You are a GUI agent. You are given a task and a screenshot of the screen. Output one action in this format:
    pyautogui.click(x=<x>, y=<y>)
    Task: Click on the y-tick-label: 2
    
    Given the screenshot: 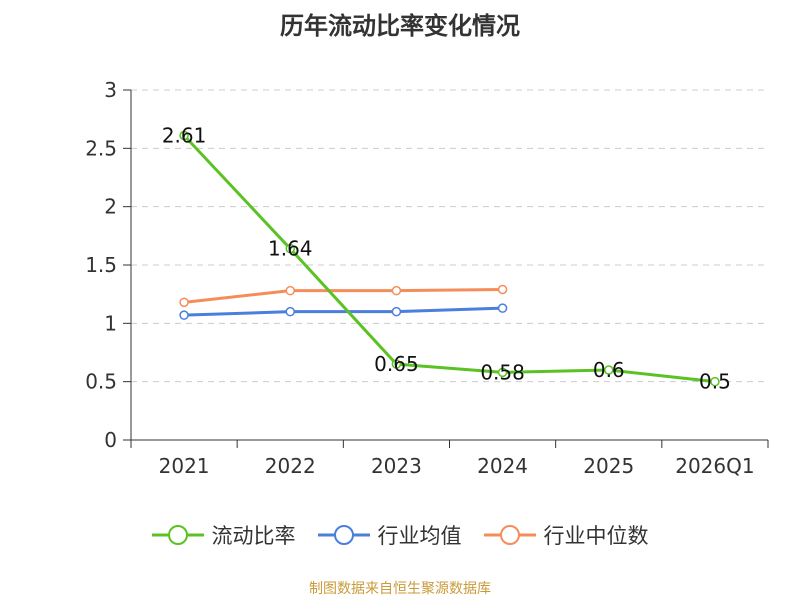 What is the action you would take?
    pyautogui.click(x=110, y=207)
    